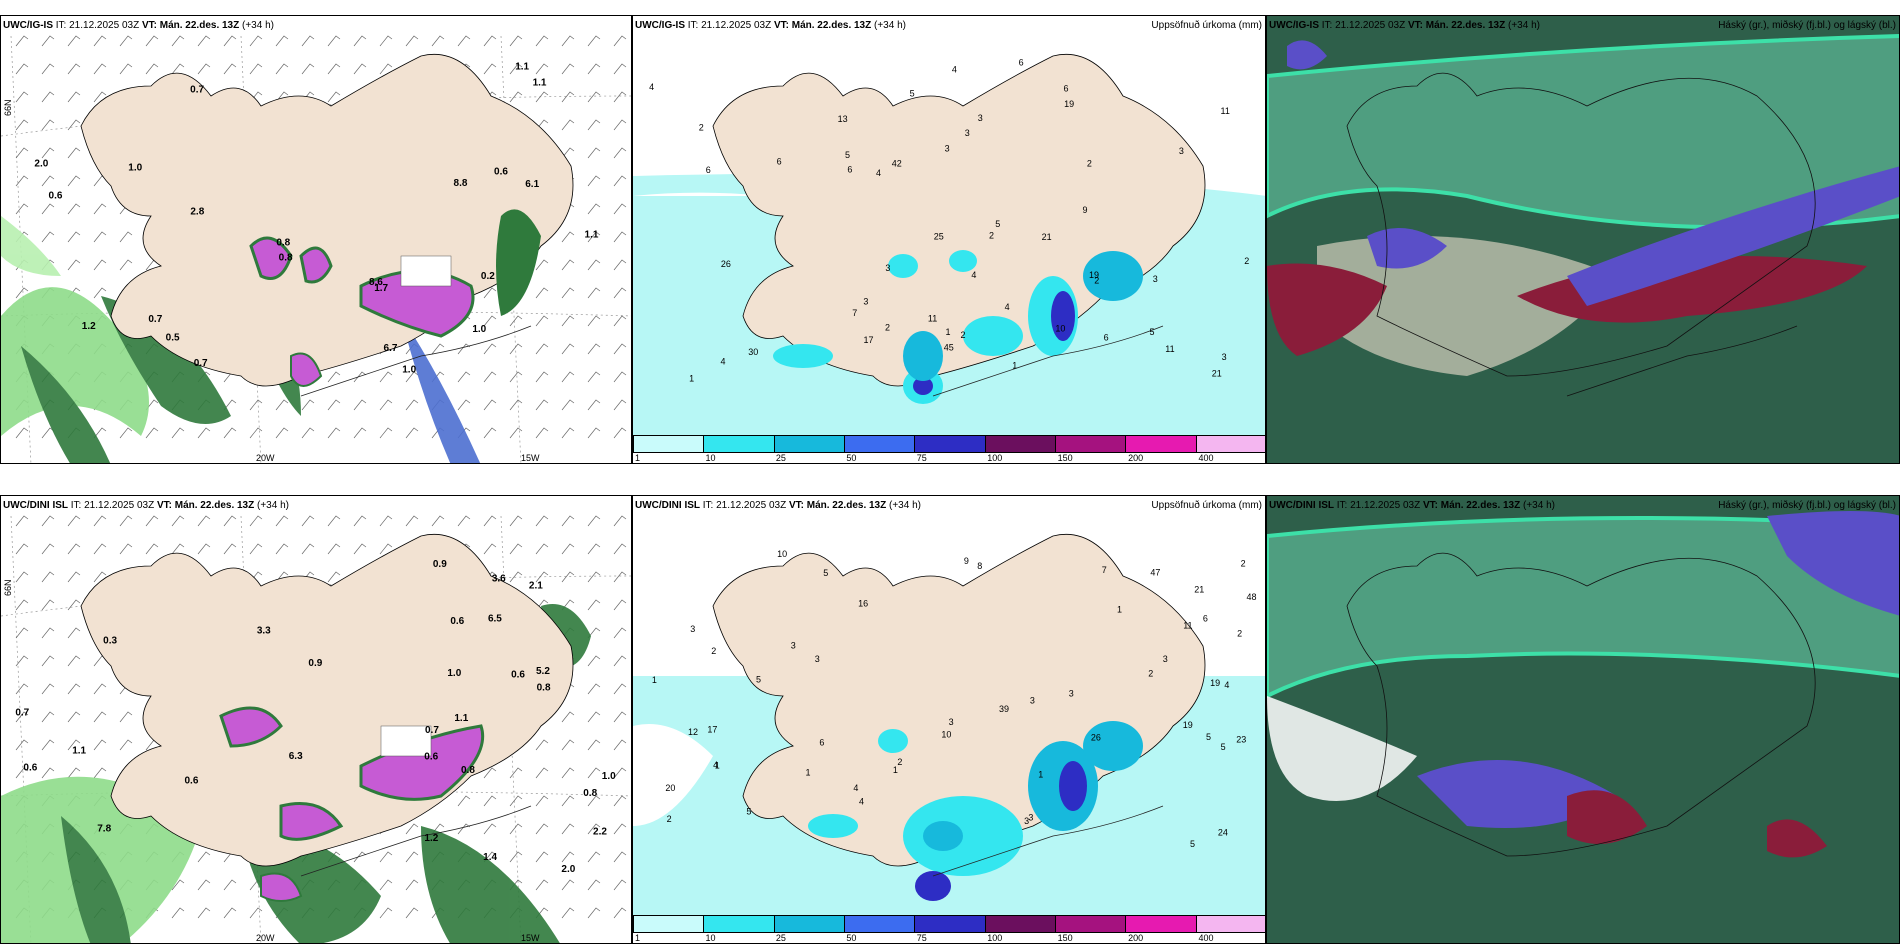  I want to click on map-value-label: 17, so click(868, 340).